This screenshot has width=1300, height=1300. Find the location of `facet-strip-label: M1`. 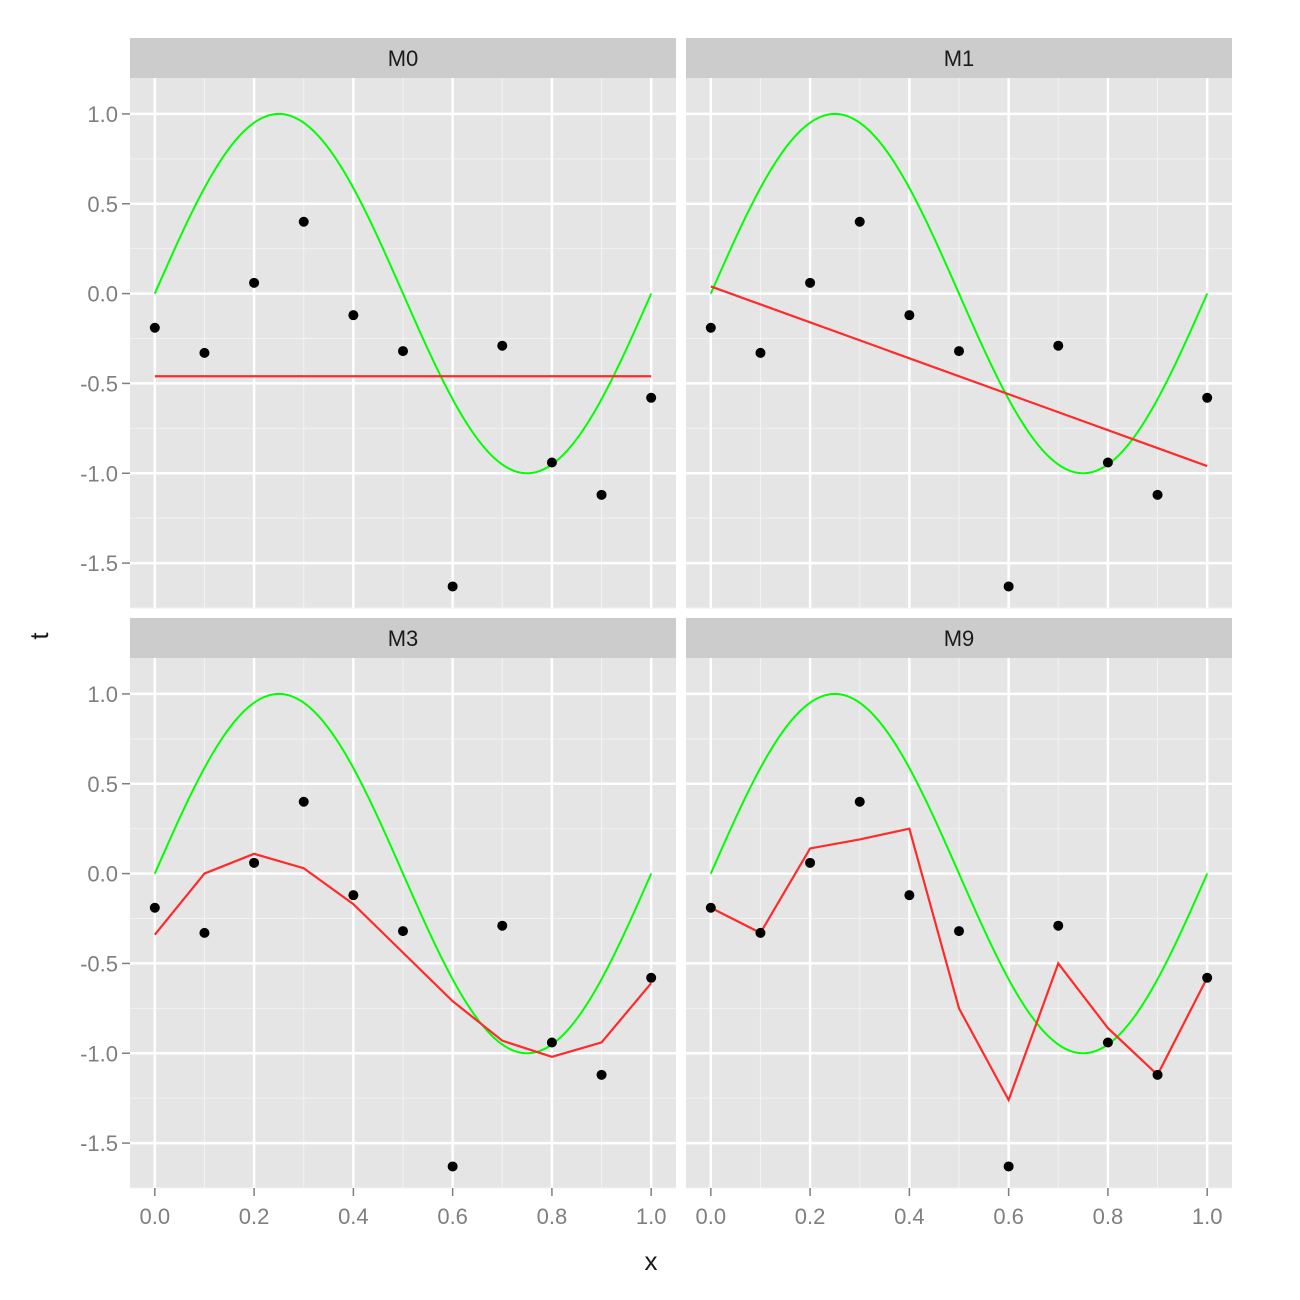

facet-strip-label: M1 is located at coordinates (959, 58).